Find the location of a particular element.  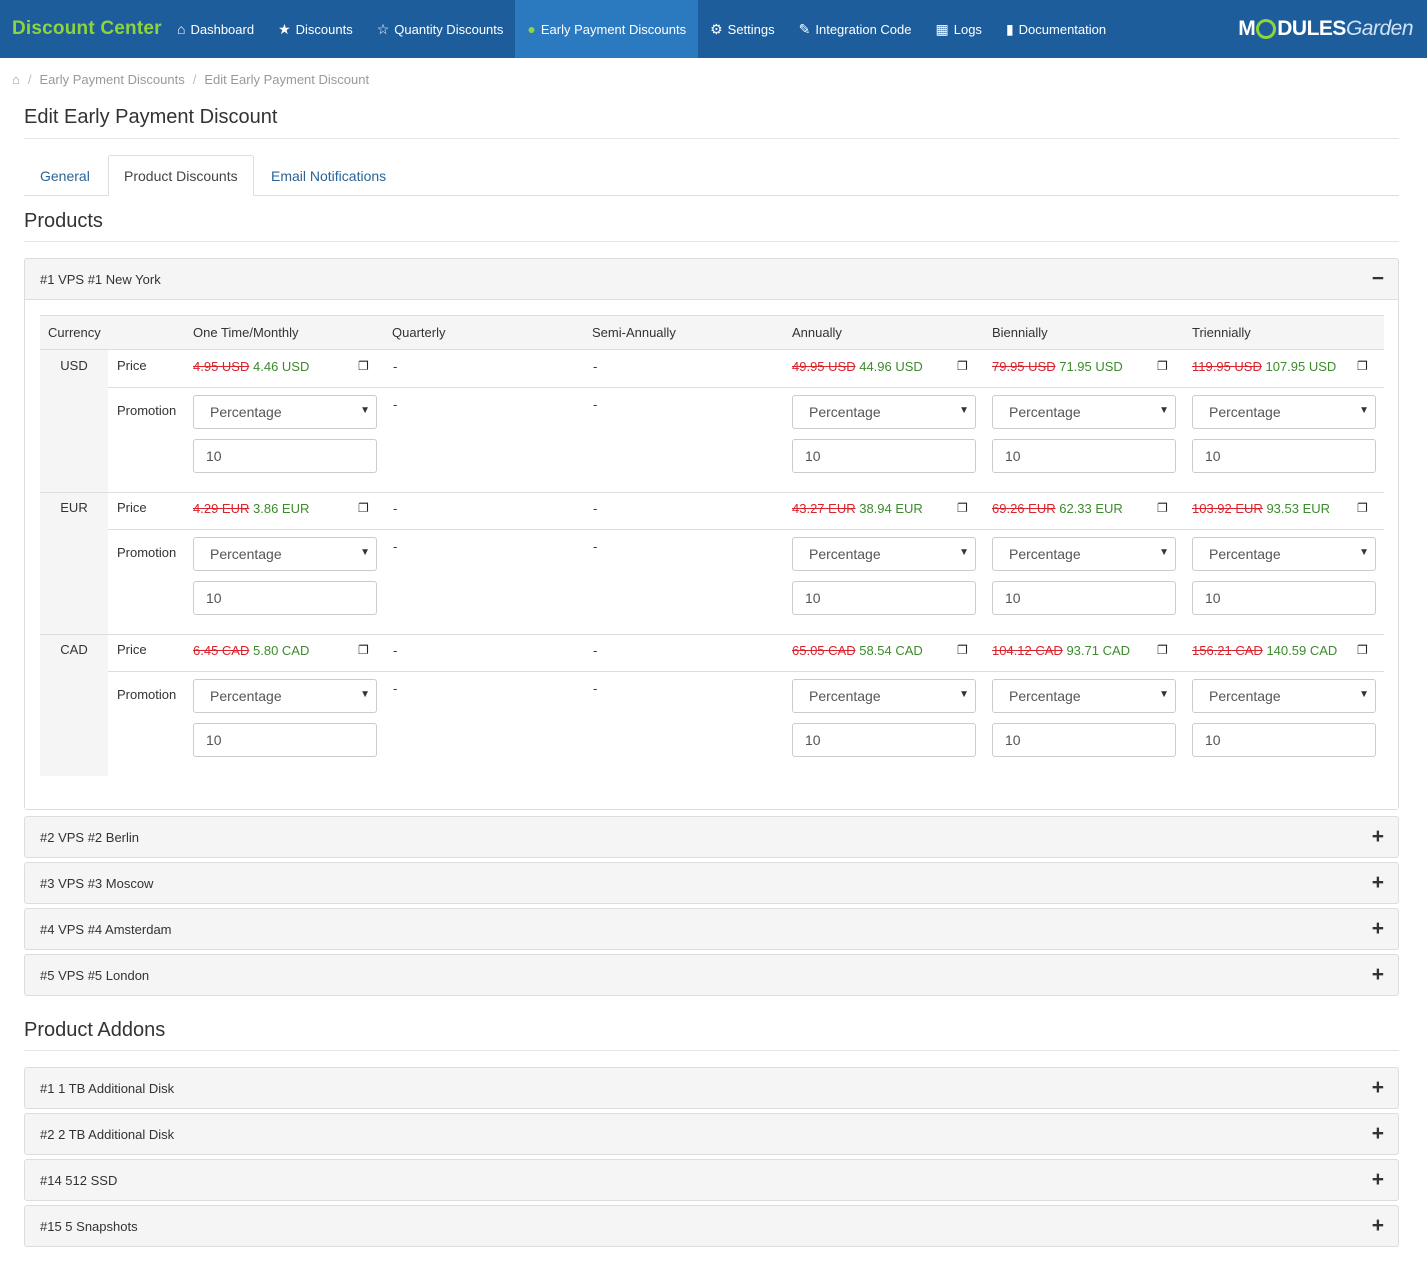

discounted-price: 4.46 USD is located at coordinates (281, 366).